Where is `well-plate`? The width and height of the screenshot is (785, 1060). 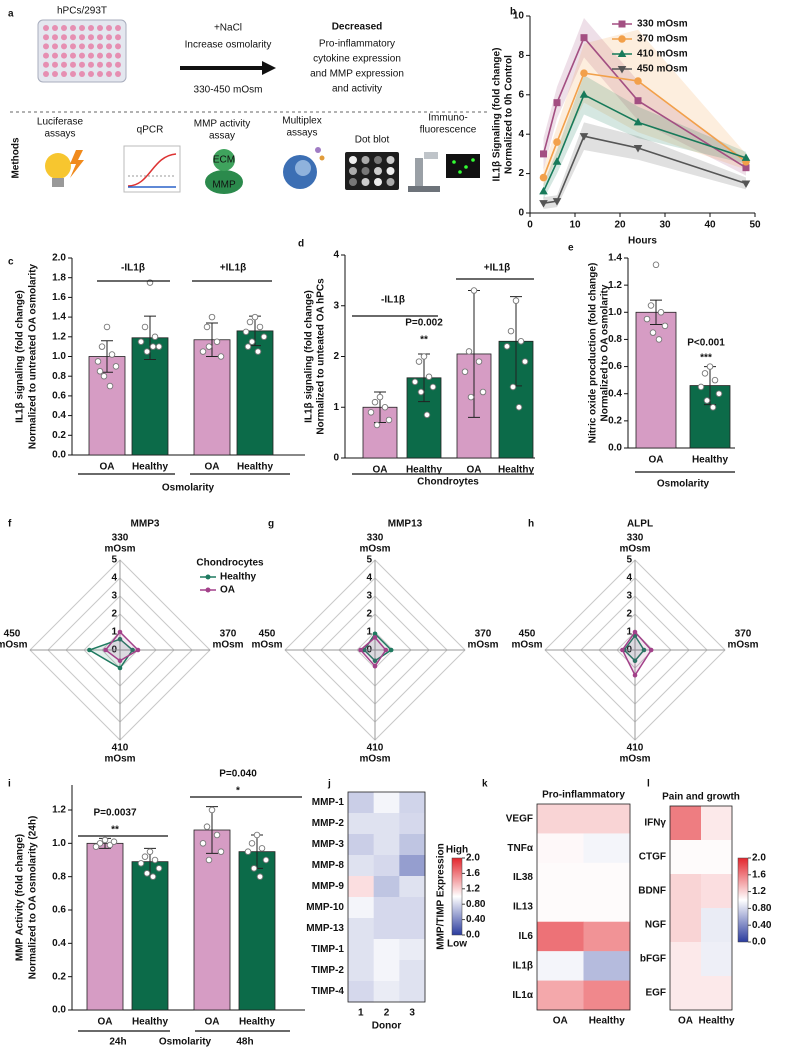 well-plate is located at coordinates (82, 51).